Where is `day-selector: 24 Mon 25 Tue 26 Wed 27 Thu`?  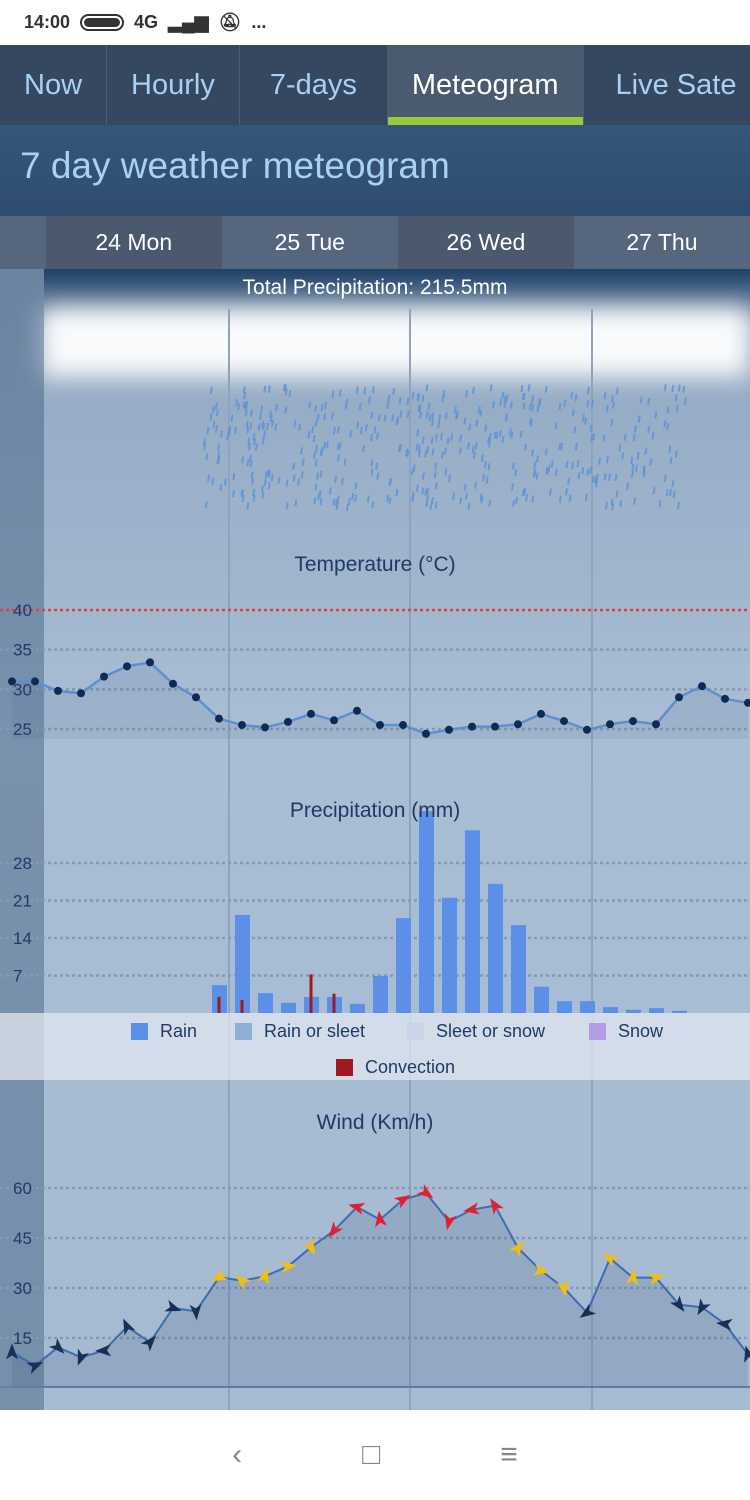 day-selector: 24 Mon 25 Tue 26 Wed 27 Thu is located at coordinates (375, 242).